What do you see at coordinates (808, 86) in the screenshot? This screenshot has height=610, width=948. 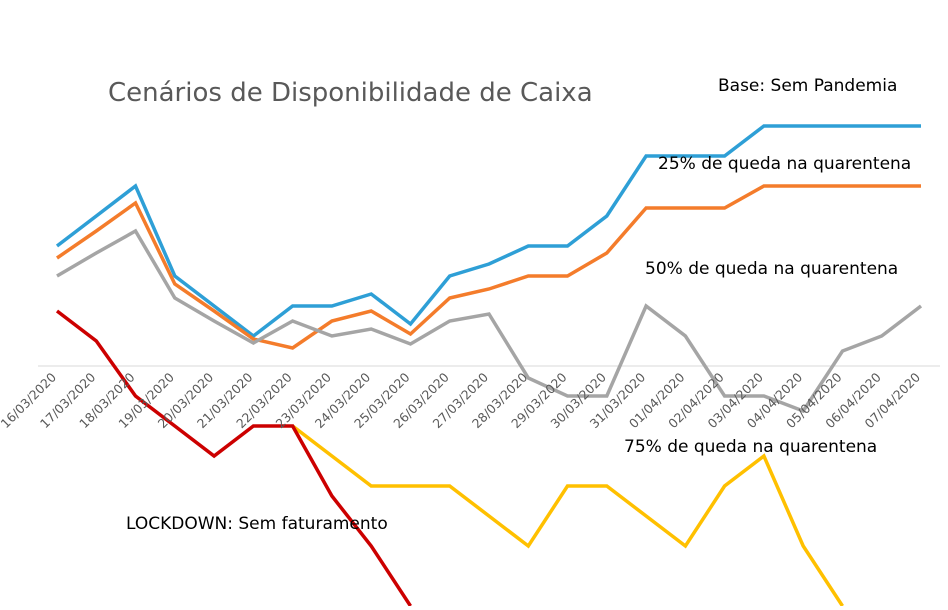 I see `series-label-base: Base: Sem Pandemia` at bounding box center [808, 86].